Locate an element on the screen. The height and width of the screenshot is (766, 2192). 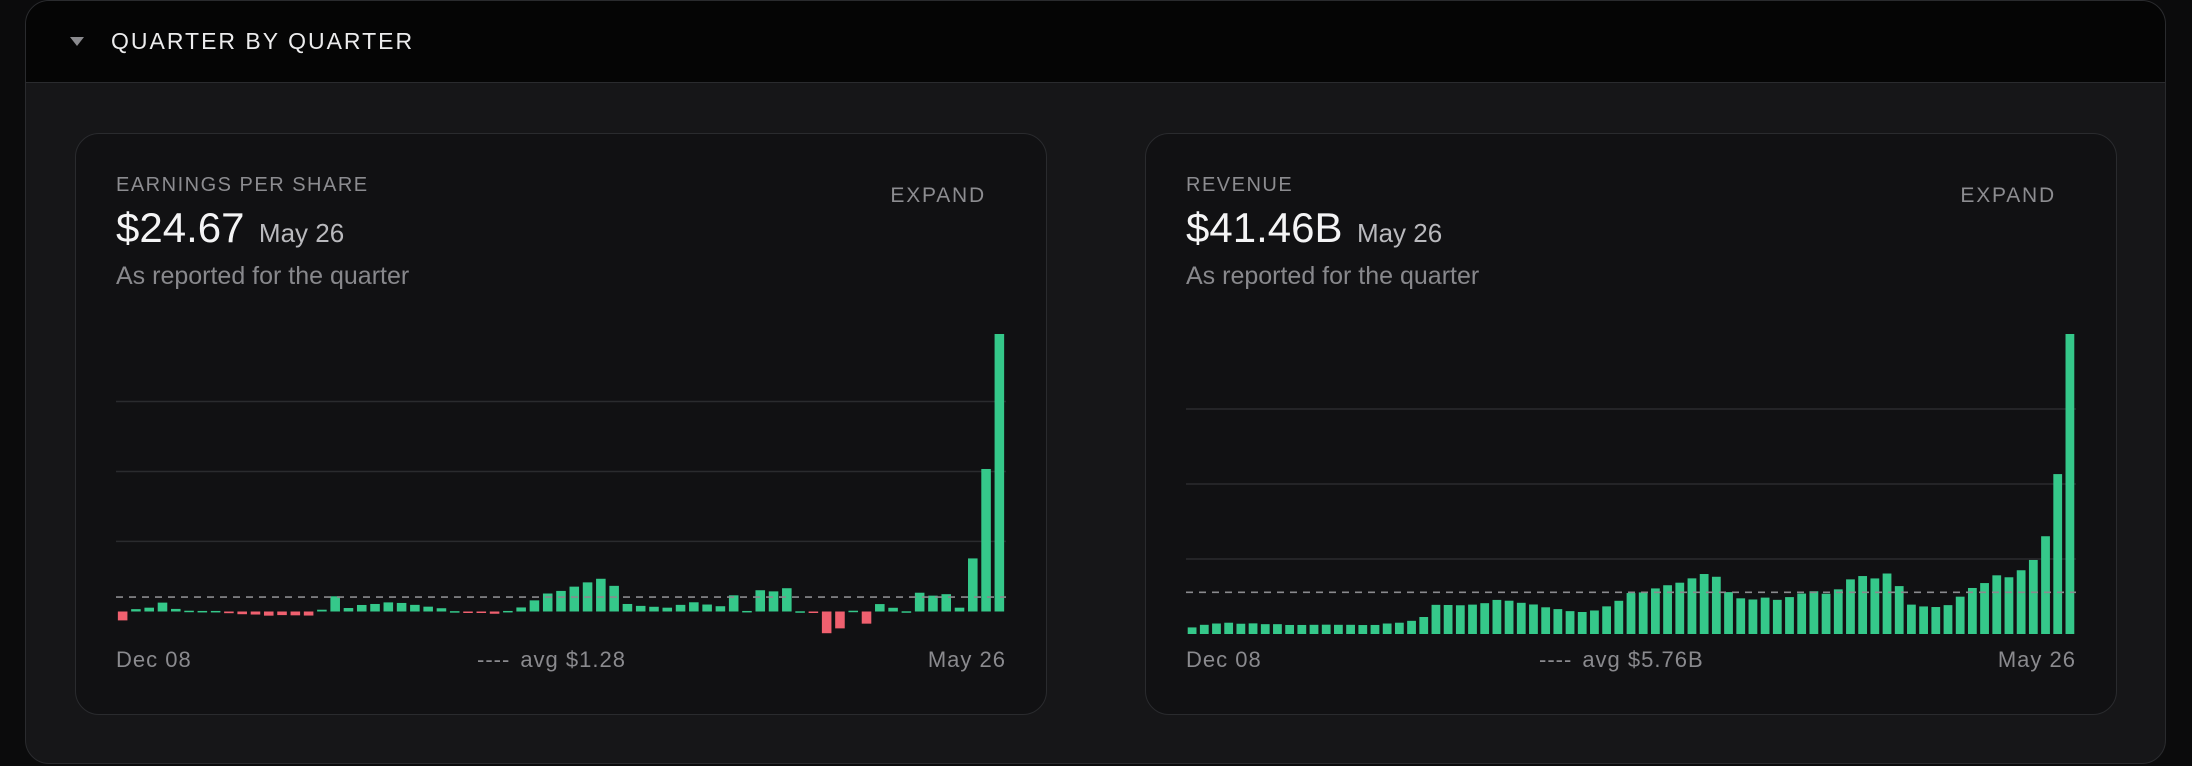
x-axis-start-label: Dec 08 is located at coordinates (1224, 659).